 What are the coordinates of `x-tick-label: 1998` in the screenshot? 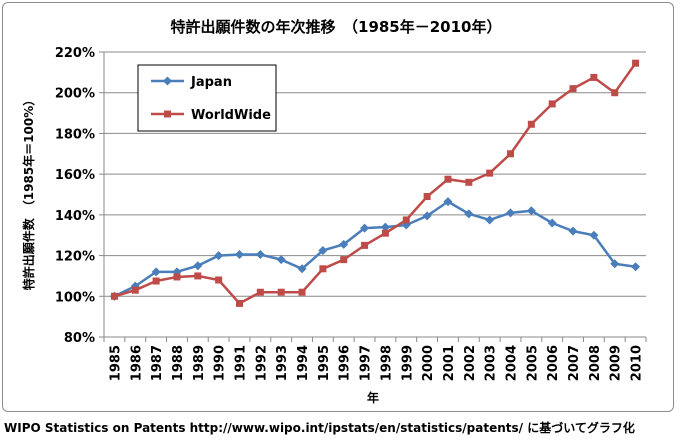 It's located at (386, 363).